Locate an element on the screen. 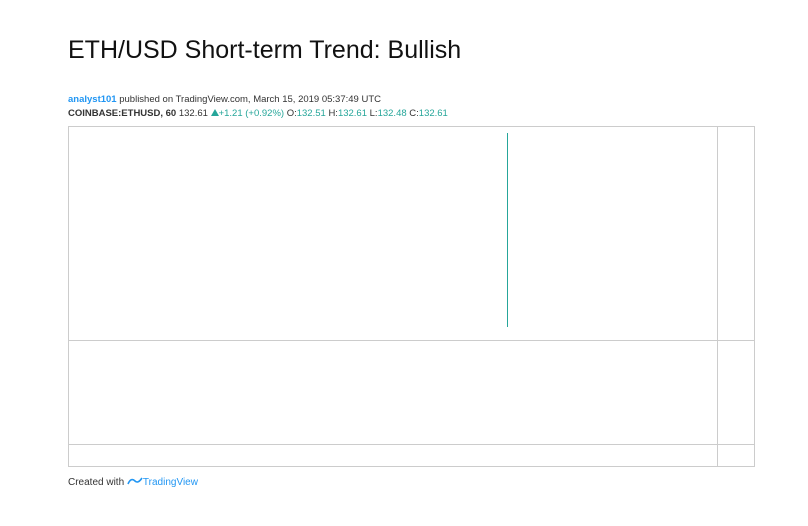 This screenshot has width=808, height=526. tv-logo is located at coordinates (135, 481).